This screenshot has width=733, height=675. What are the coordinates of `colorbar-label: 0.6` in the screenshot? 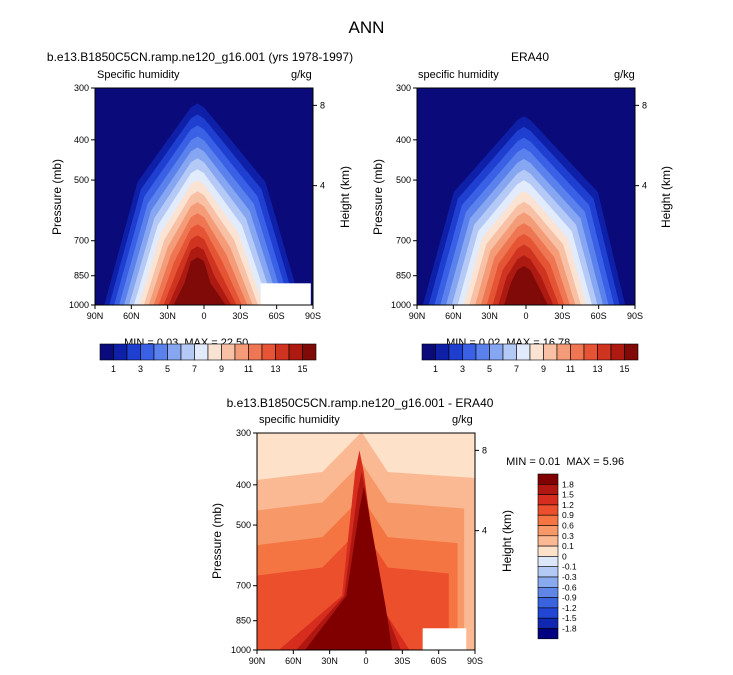 It's located at (568, 526).